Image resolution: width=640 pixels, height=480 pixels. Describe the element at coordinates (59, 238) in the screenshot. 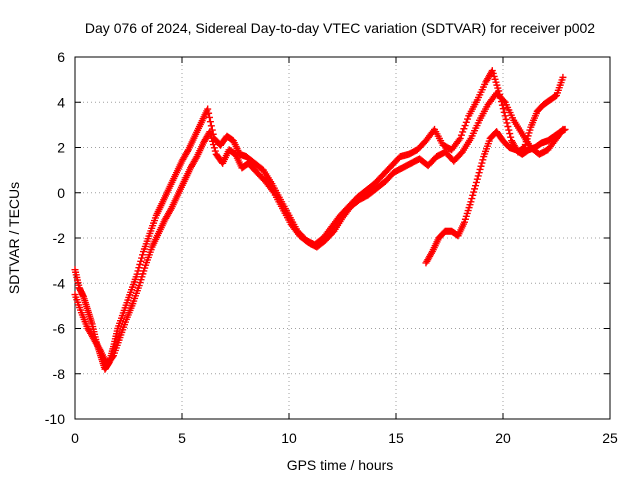

I see `y-tick-label: -2` at that location.